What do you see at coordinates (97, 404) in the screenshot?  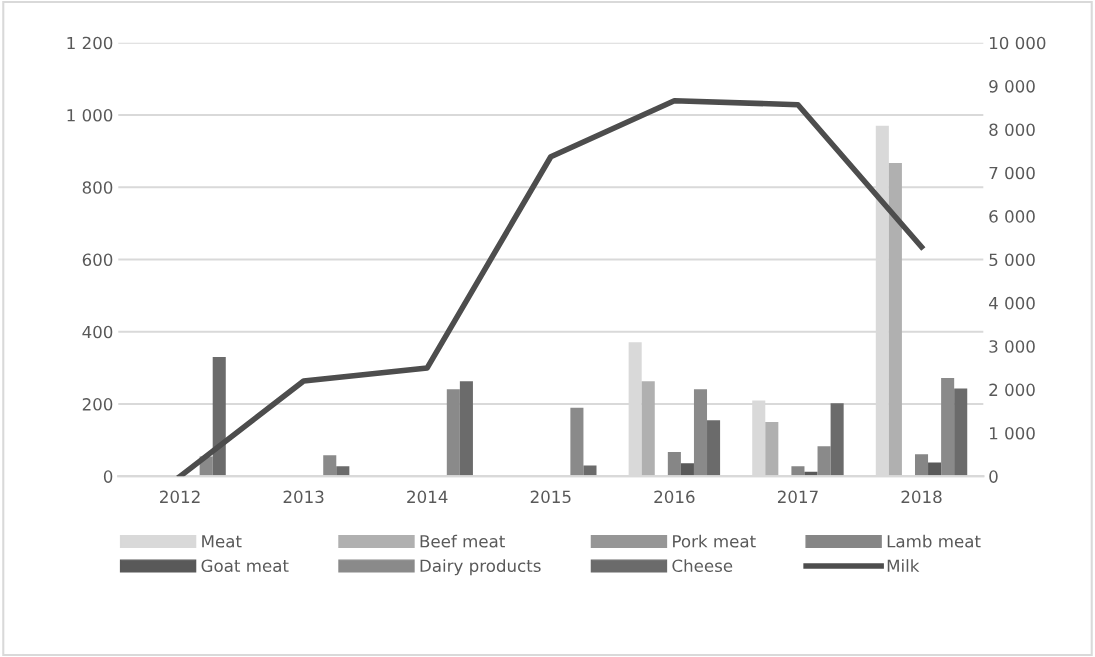 I see `y-tick-label: 200` at bounding box center [97, 404].